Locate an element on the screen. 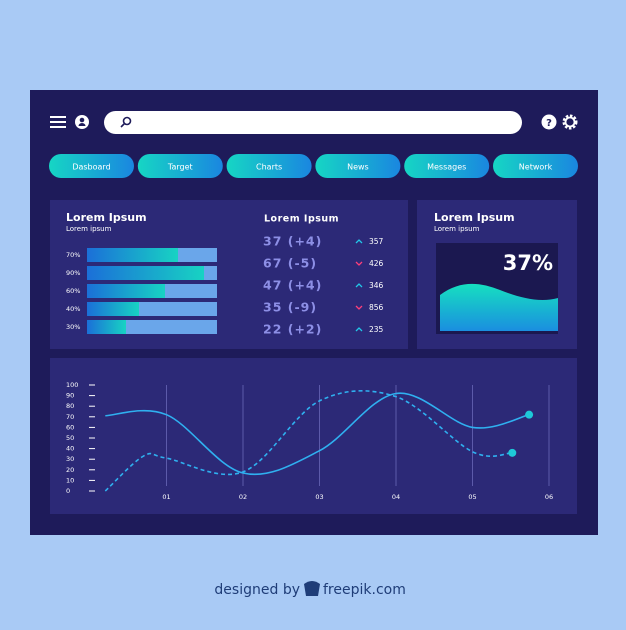 The height and width of the screenshot is (630, 626). y-tick-label: 50 is located at coordinates (70, 438).